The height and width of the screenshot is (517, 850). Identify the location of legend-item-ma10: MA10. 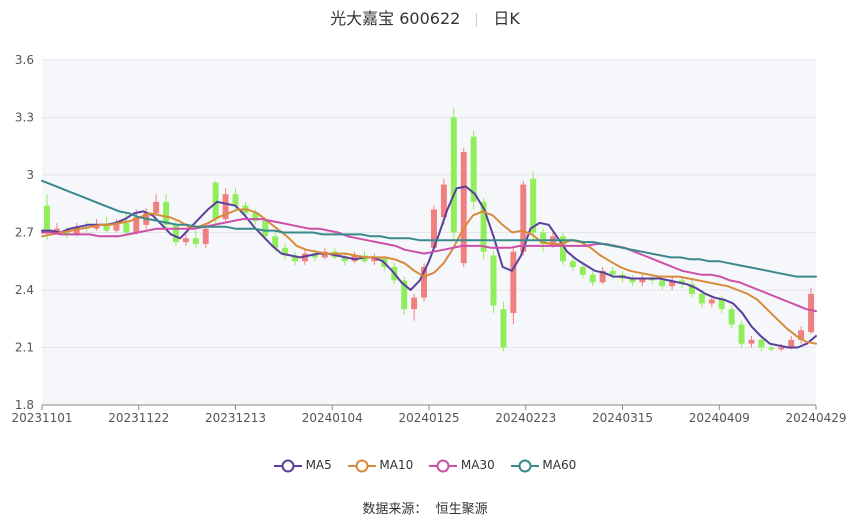
(380, 465).